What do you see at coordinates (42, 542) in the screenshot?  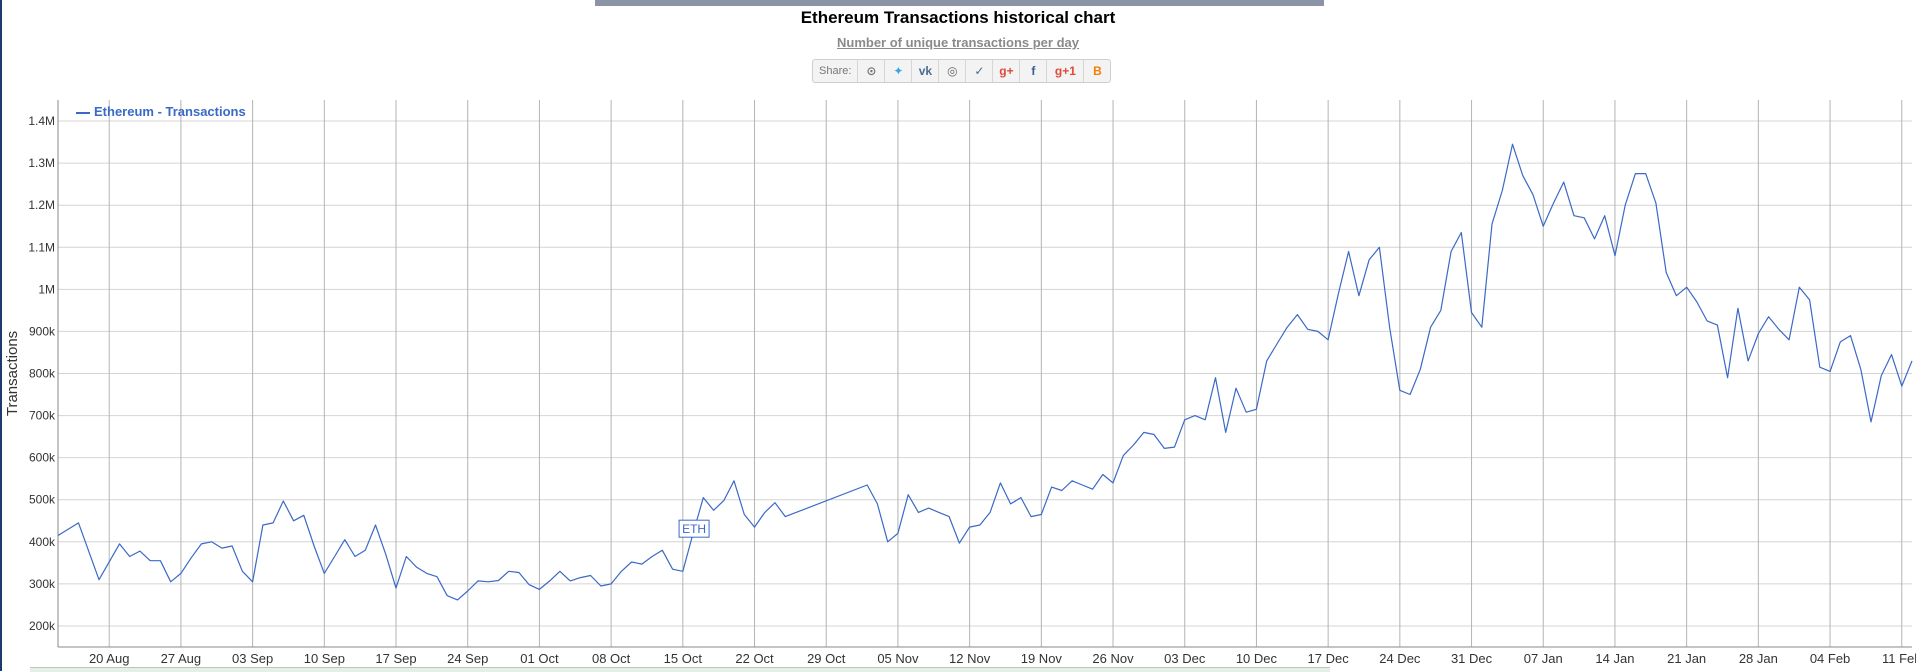 I see `y-tick-label: 400k` at bounding box center [42, 542].